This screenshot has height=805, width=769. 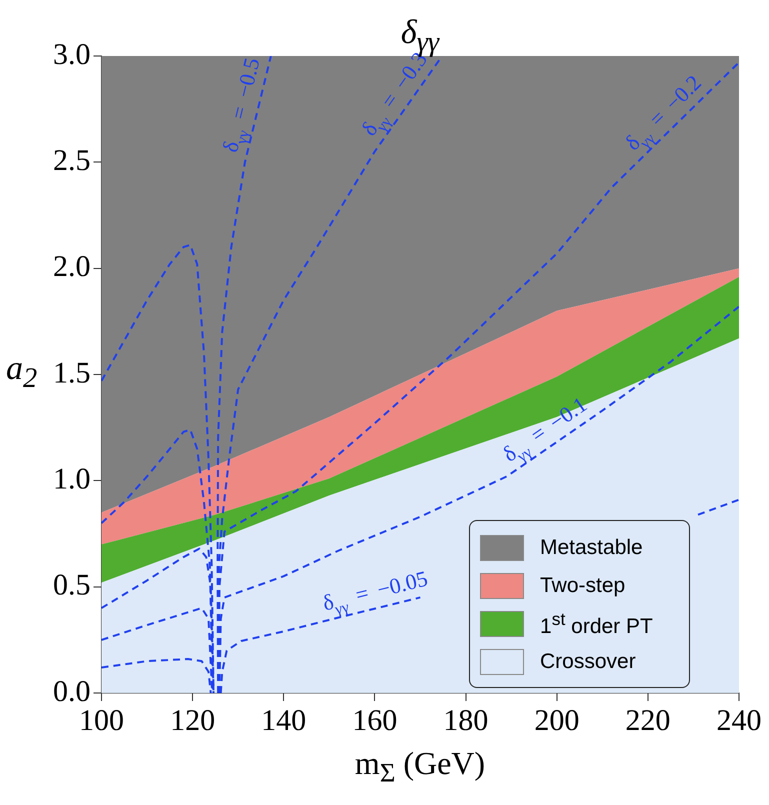 I want to click on x-tick-label: 200, so click(x=557, y=720).